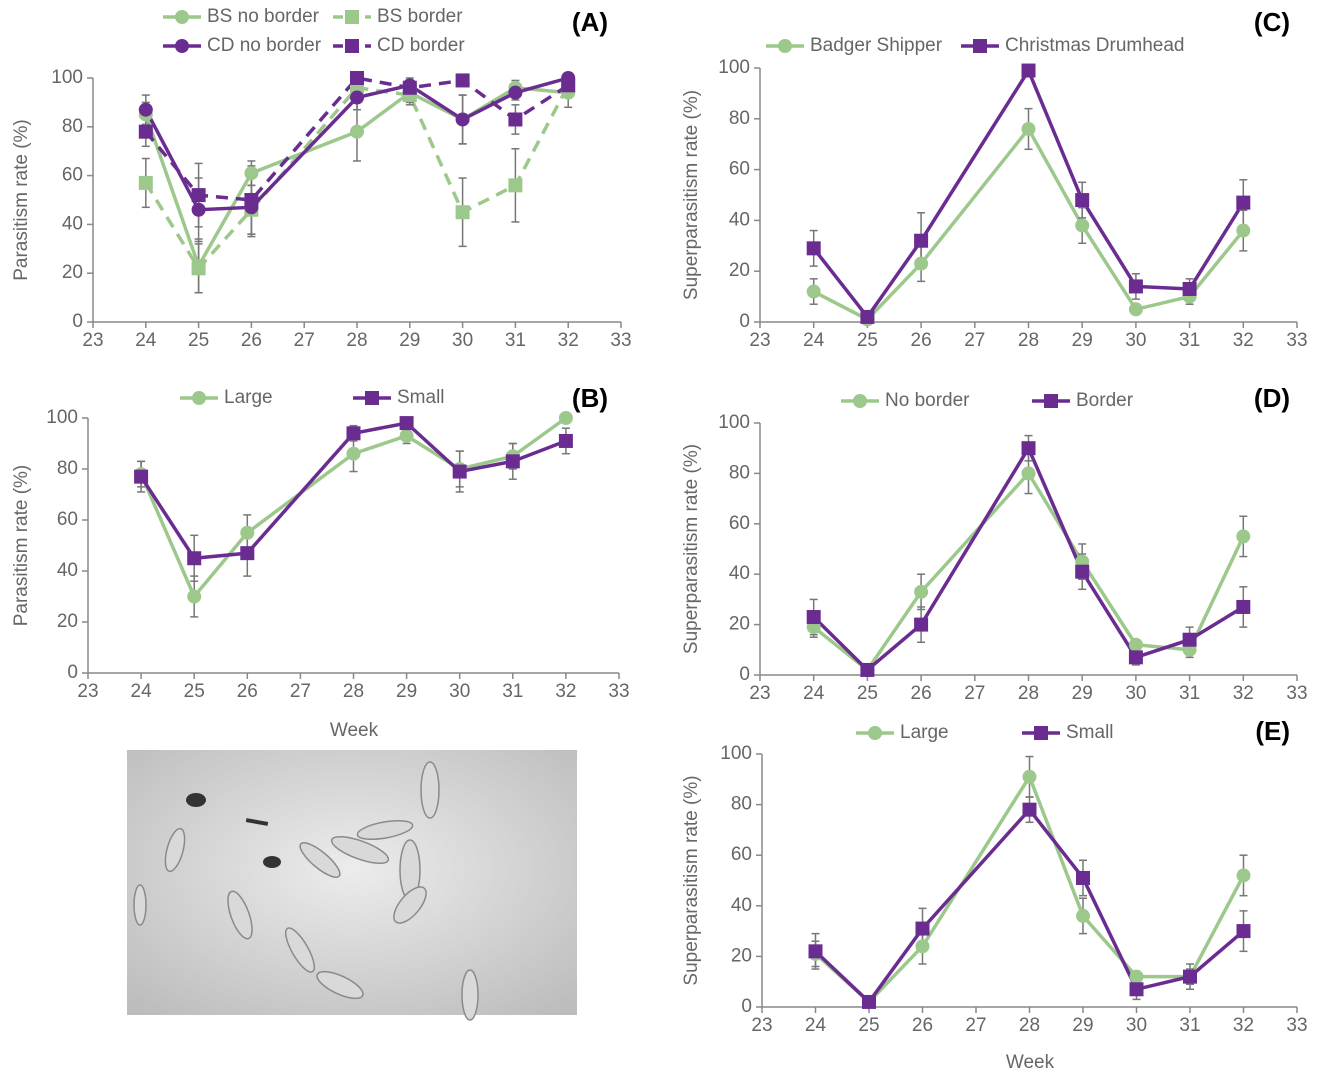 The image size is (1325, 1076). I want to click on legend-label: Badger Shipper, so click(876, 45).